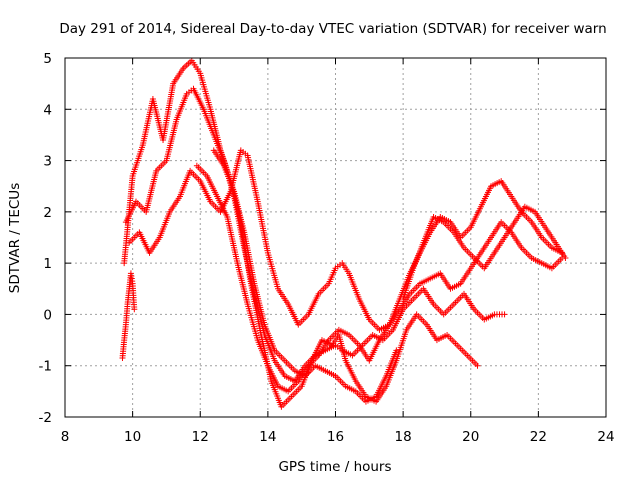 The height and width of the screenshot is (480, 640). Describe the element at coordinates (47, 264) in the screenshot. I see `y-tick-label: 1` at that location.